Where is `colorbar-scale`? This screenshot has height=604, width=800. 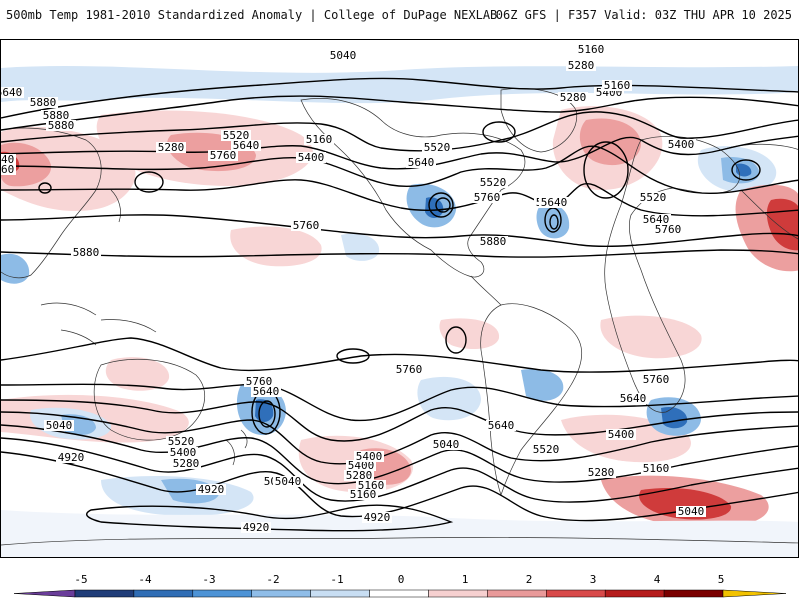 colorbar-scale is located at coordinates (400, 593).